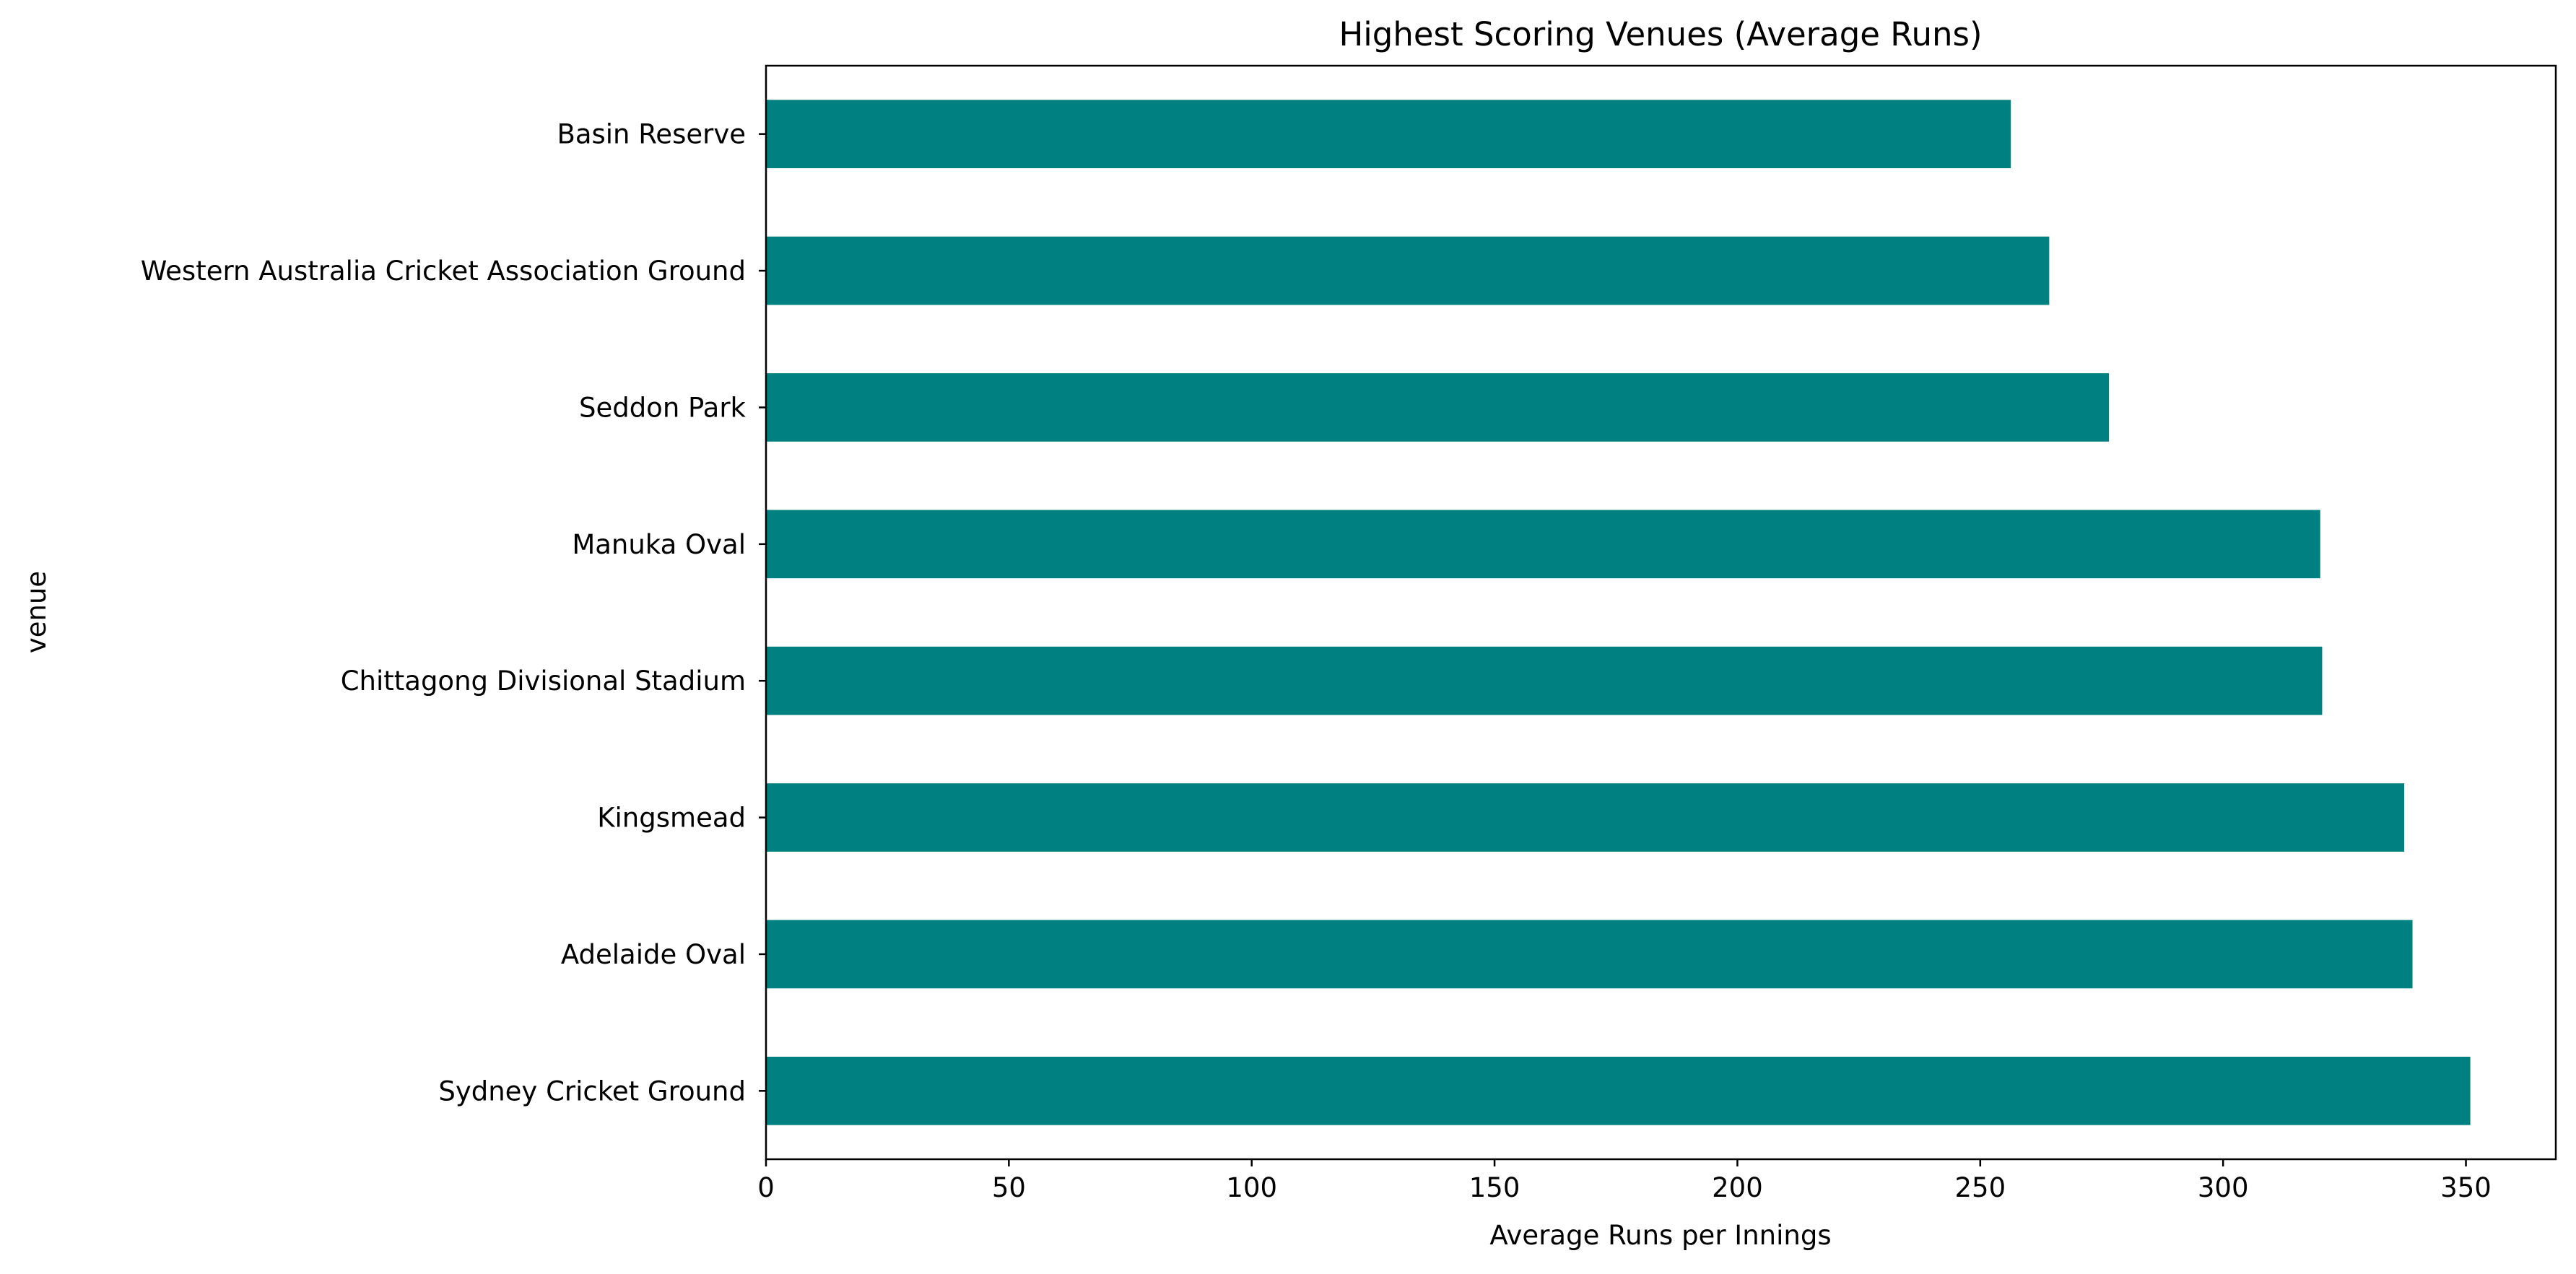  Describe the element at coordinates (1660, 1236) in the screenshot. I see `x-axis-label: Average Runs per Innings` at that location.